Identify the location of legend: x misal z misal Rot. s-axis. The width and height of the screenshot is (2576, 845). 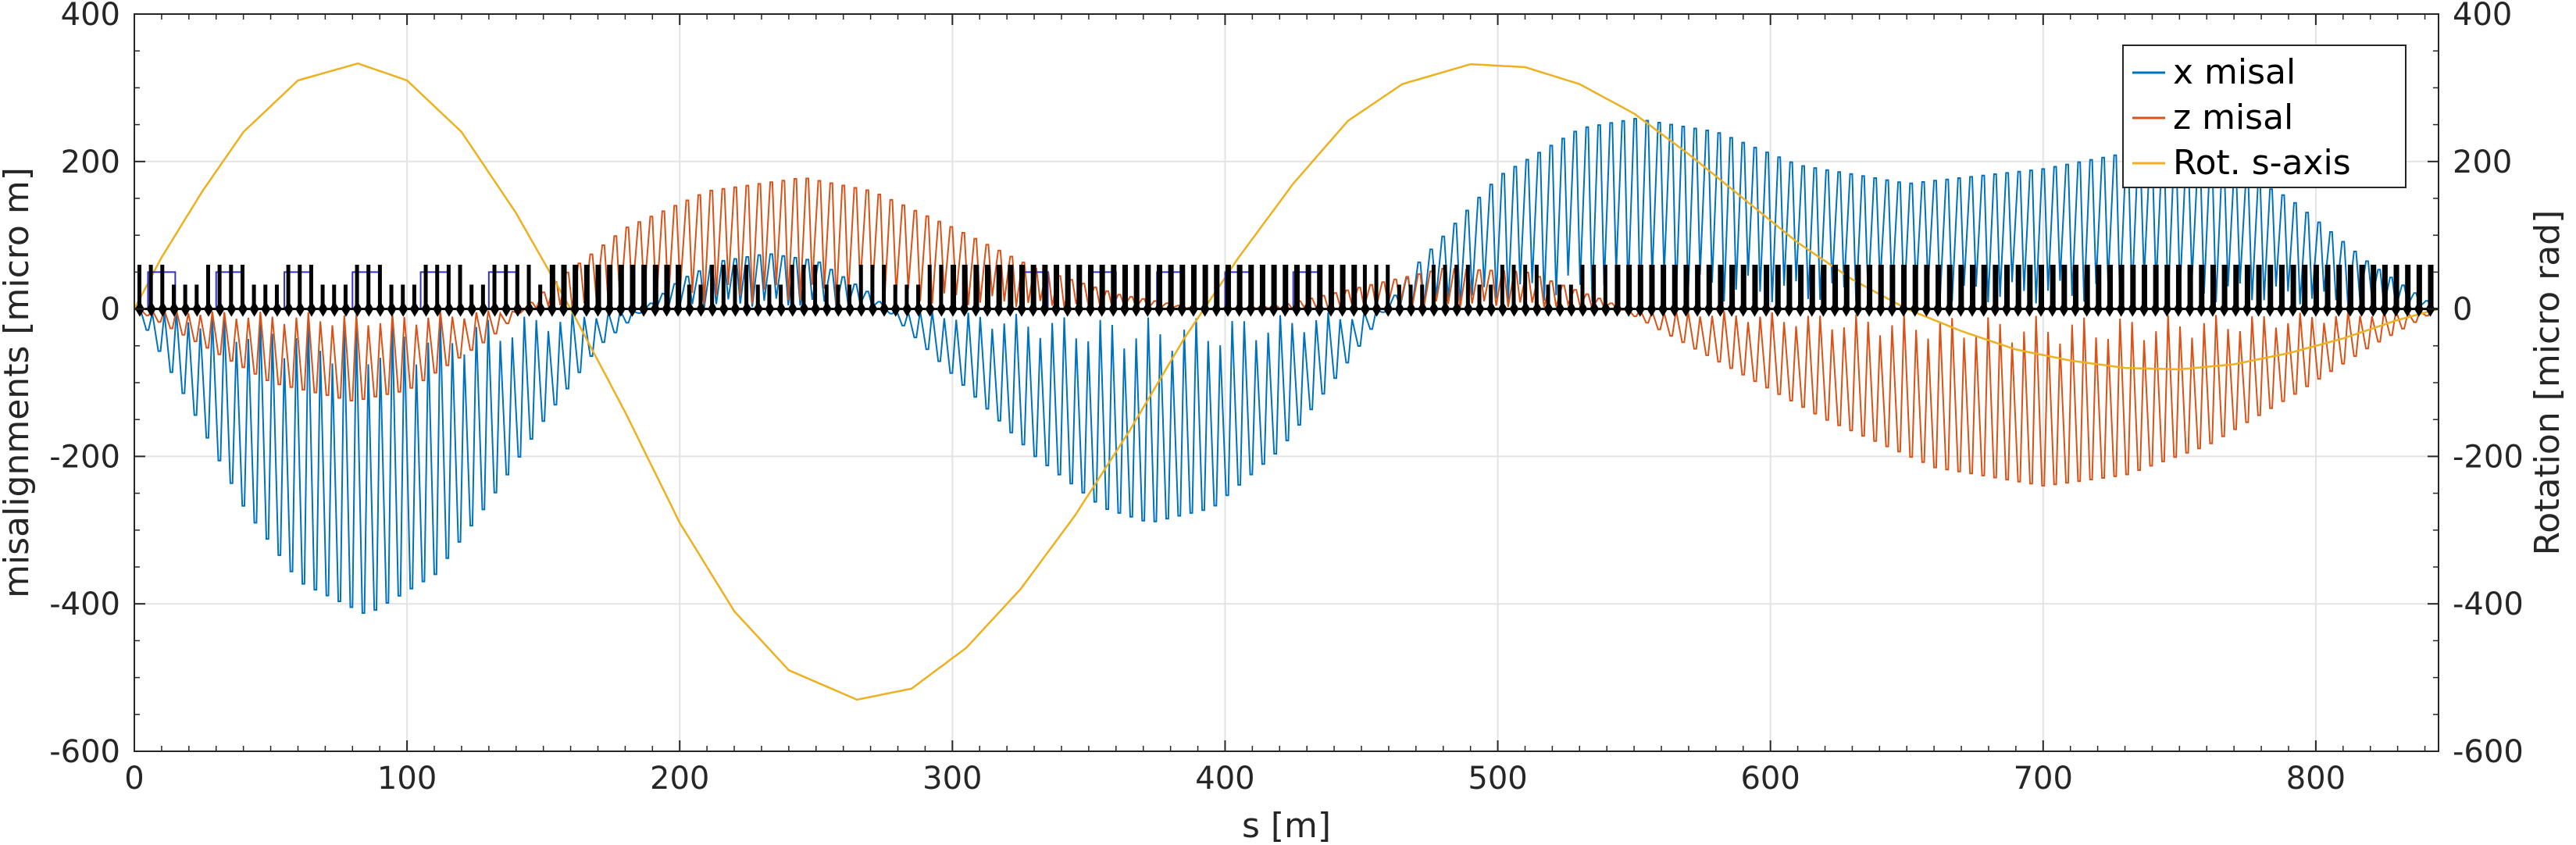
(2264, 116).